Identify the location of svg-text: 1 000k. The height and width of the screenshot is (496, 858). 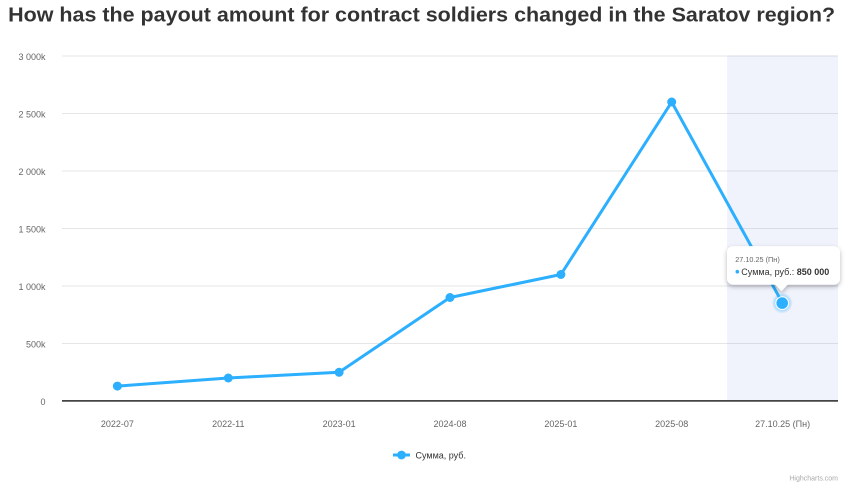
(32, 287).